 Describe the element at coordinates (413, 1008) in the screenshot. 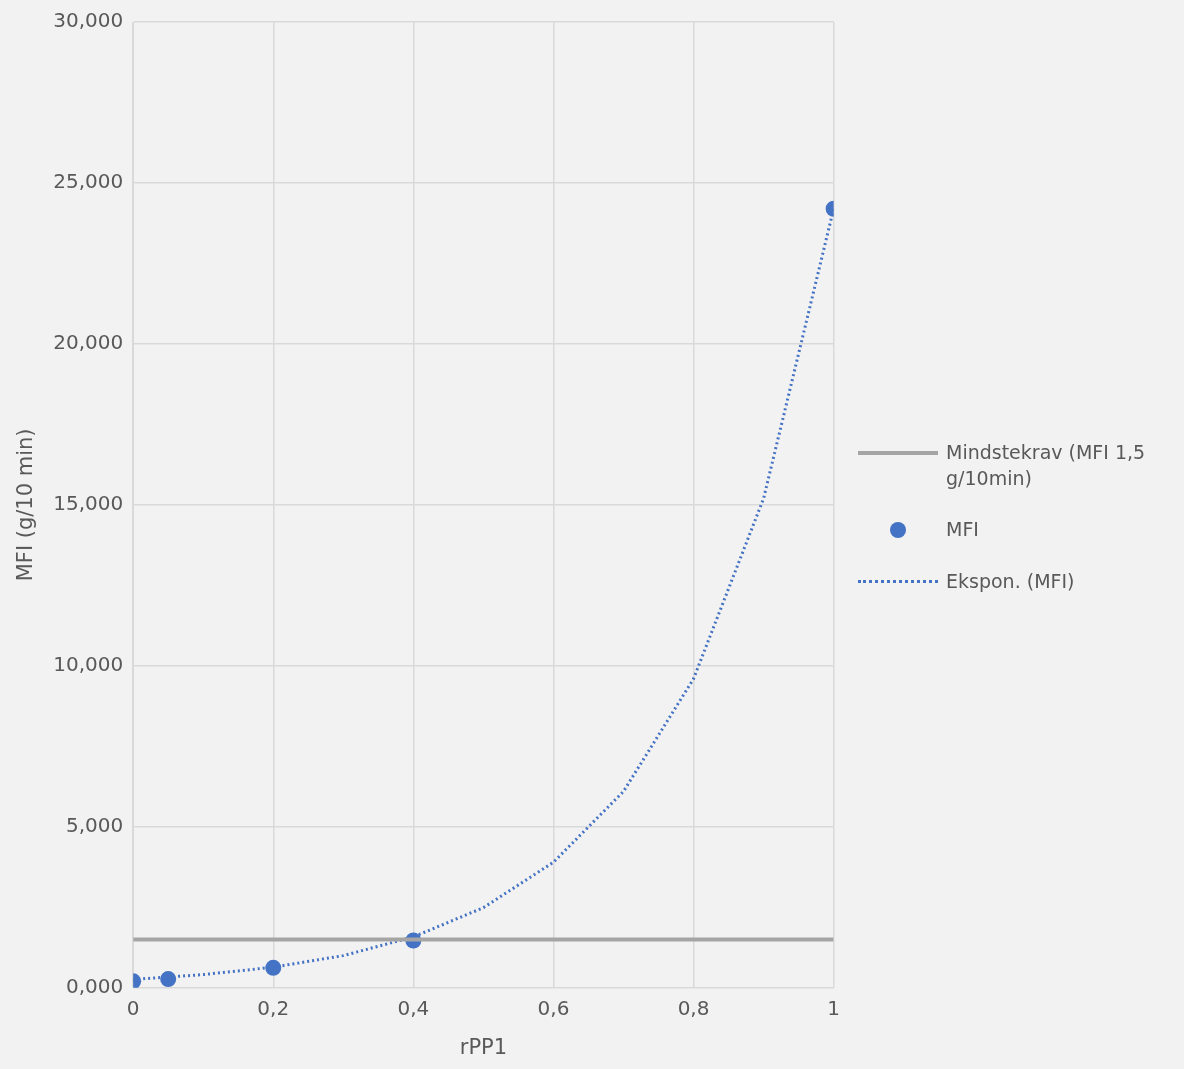

I see `x-tick-label: 0,4` at that location.